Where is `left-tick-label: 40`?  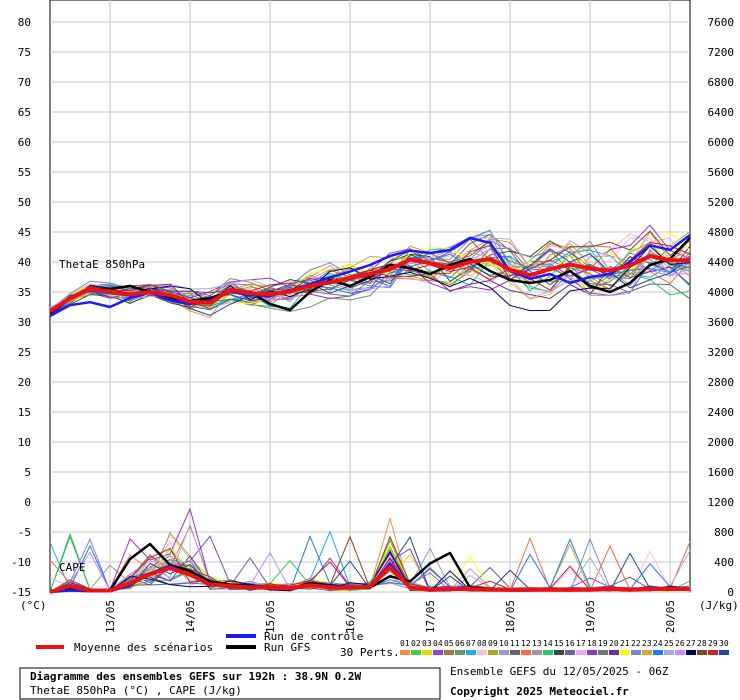
left-tick-label: 40 is located at coordinates (24, 262).